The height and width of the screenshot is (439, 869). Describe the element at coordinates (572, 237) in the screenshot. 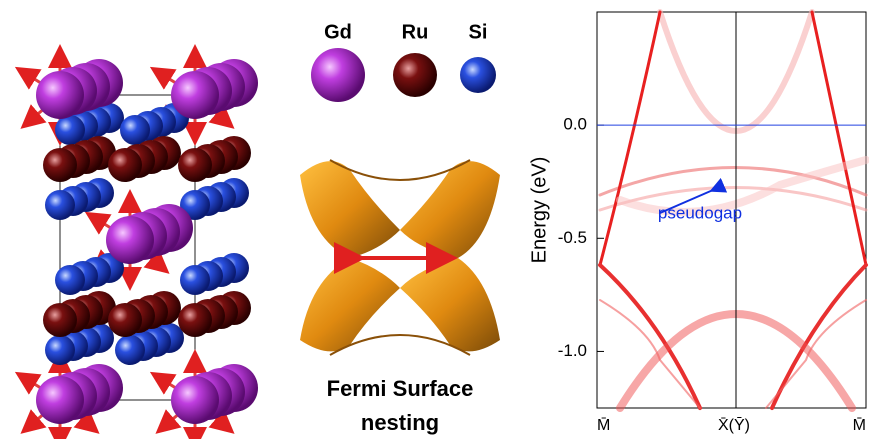

I see `y-tick-label: -0.5` at that location.